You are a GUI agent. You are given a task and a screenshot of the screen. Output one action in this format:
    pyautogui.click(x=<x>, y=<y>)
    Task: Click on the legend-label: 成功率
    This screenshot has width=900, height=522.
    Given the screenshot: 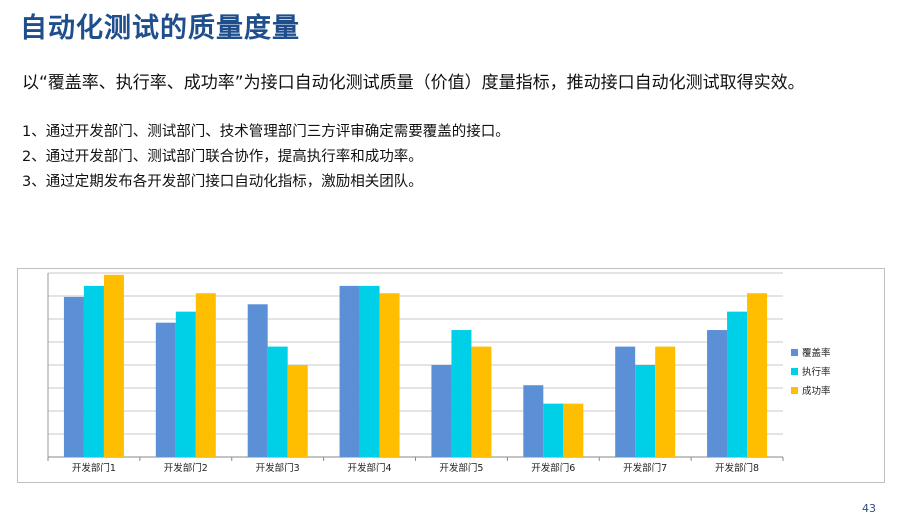 What is the action you would take?
    pyautogui.click(x=816, y=391)
    